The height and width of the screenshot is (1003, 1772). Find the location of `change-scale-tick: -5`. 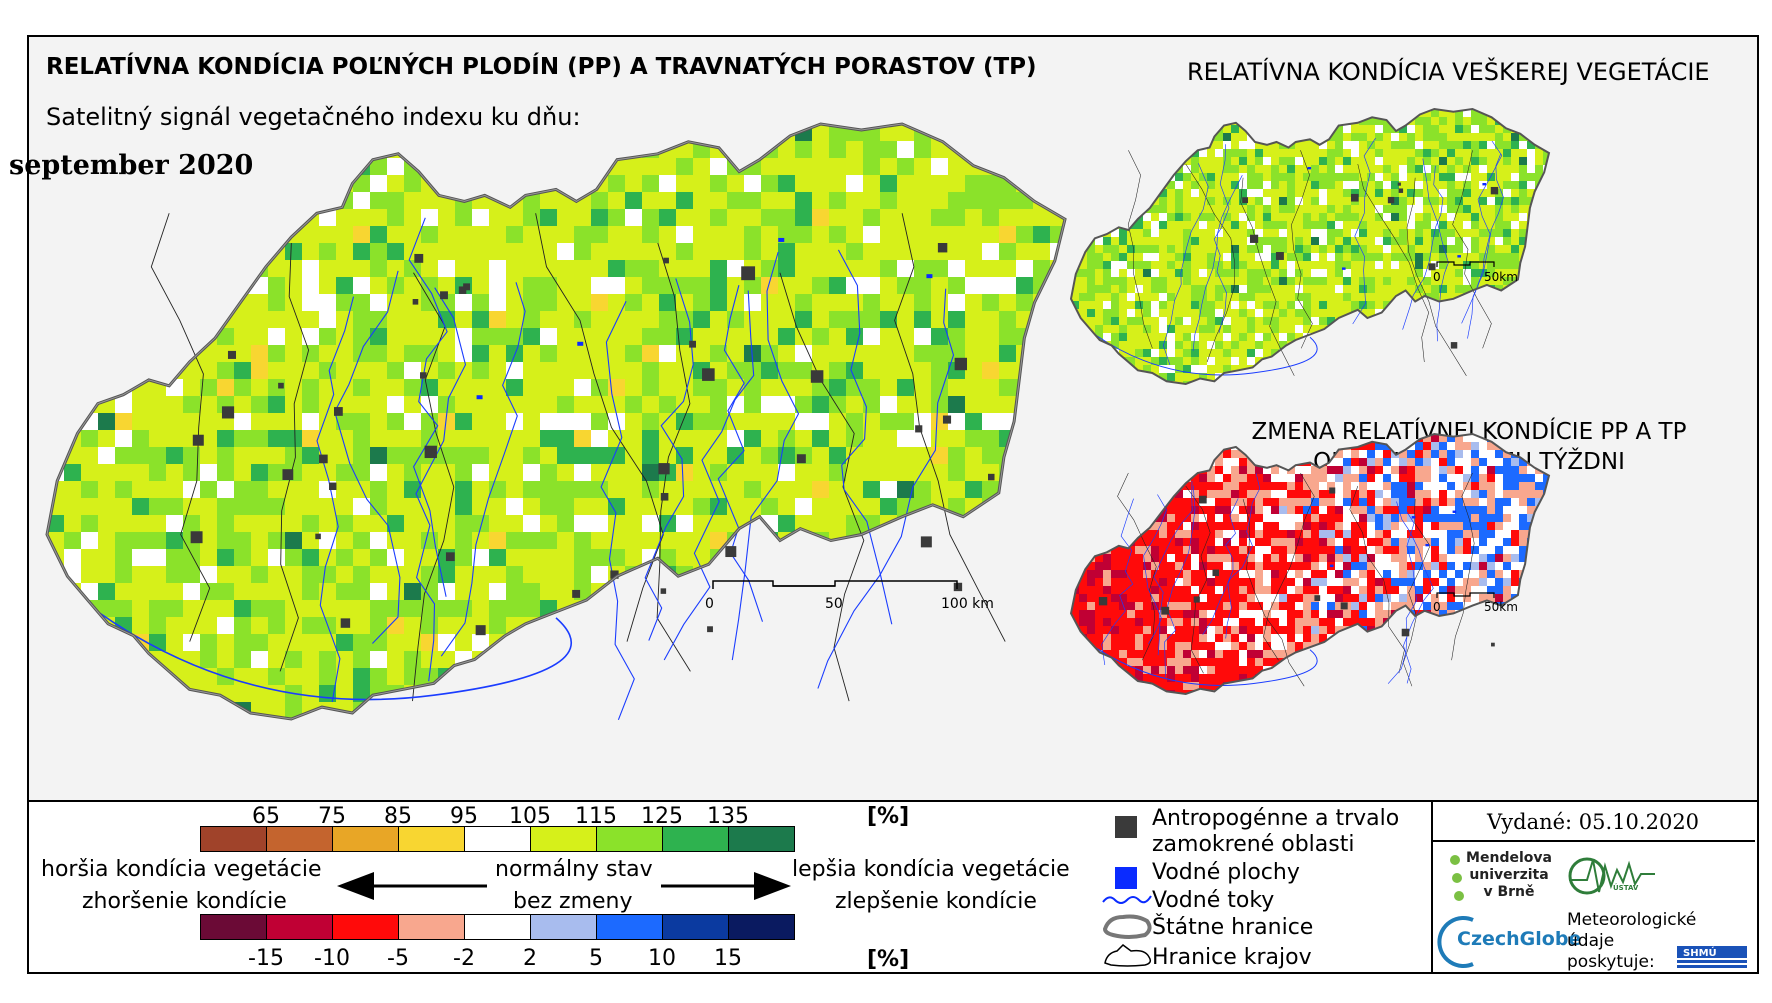

change-scale-tick: -5 is located at coordinates (398, 958).